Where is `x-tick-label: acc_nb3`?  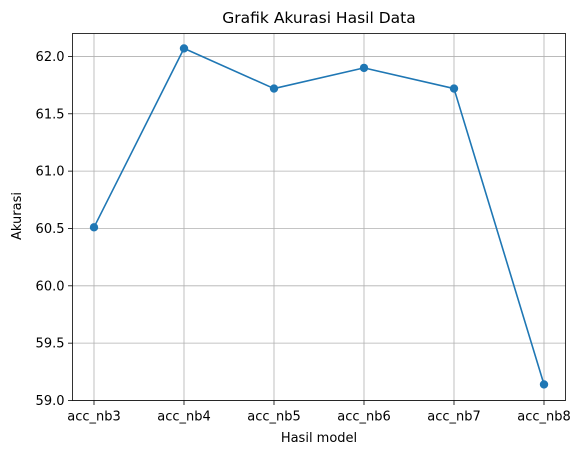 x-tick-label: acc_nb3 is located at coordinates (94, 417).